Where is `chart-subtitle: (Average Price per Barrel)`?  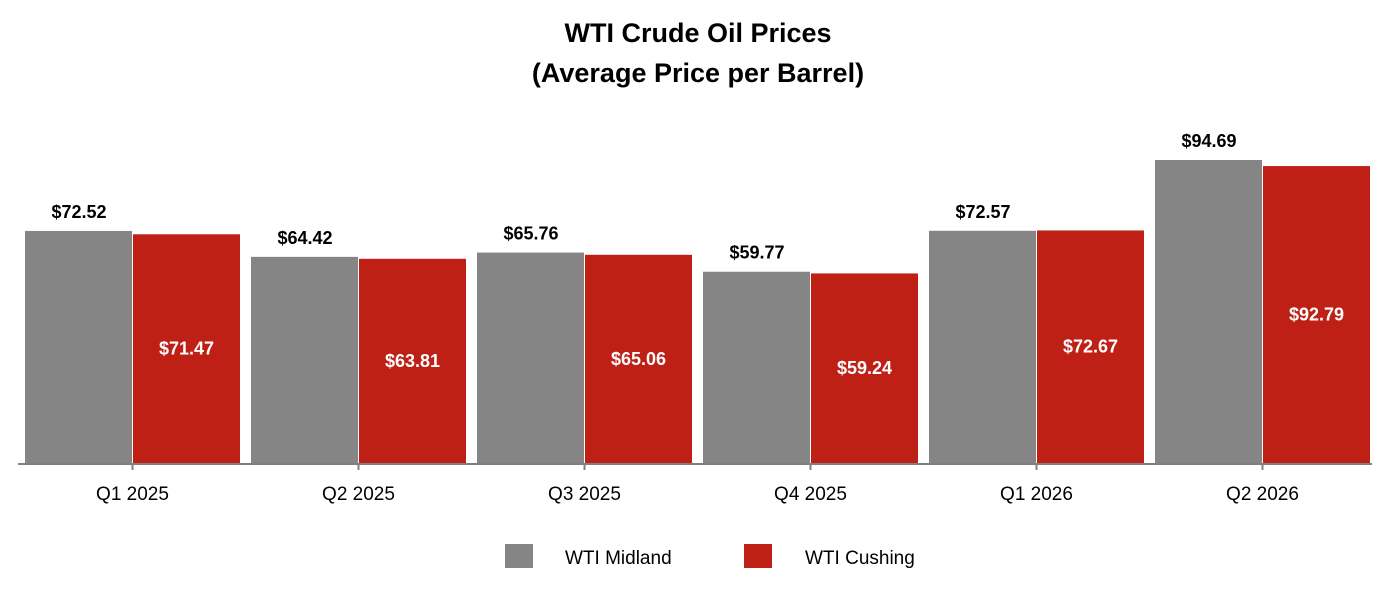 chart-subtitle: (Average Price per Barrel) is located at coordinates (698, 73).